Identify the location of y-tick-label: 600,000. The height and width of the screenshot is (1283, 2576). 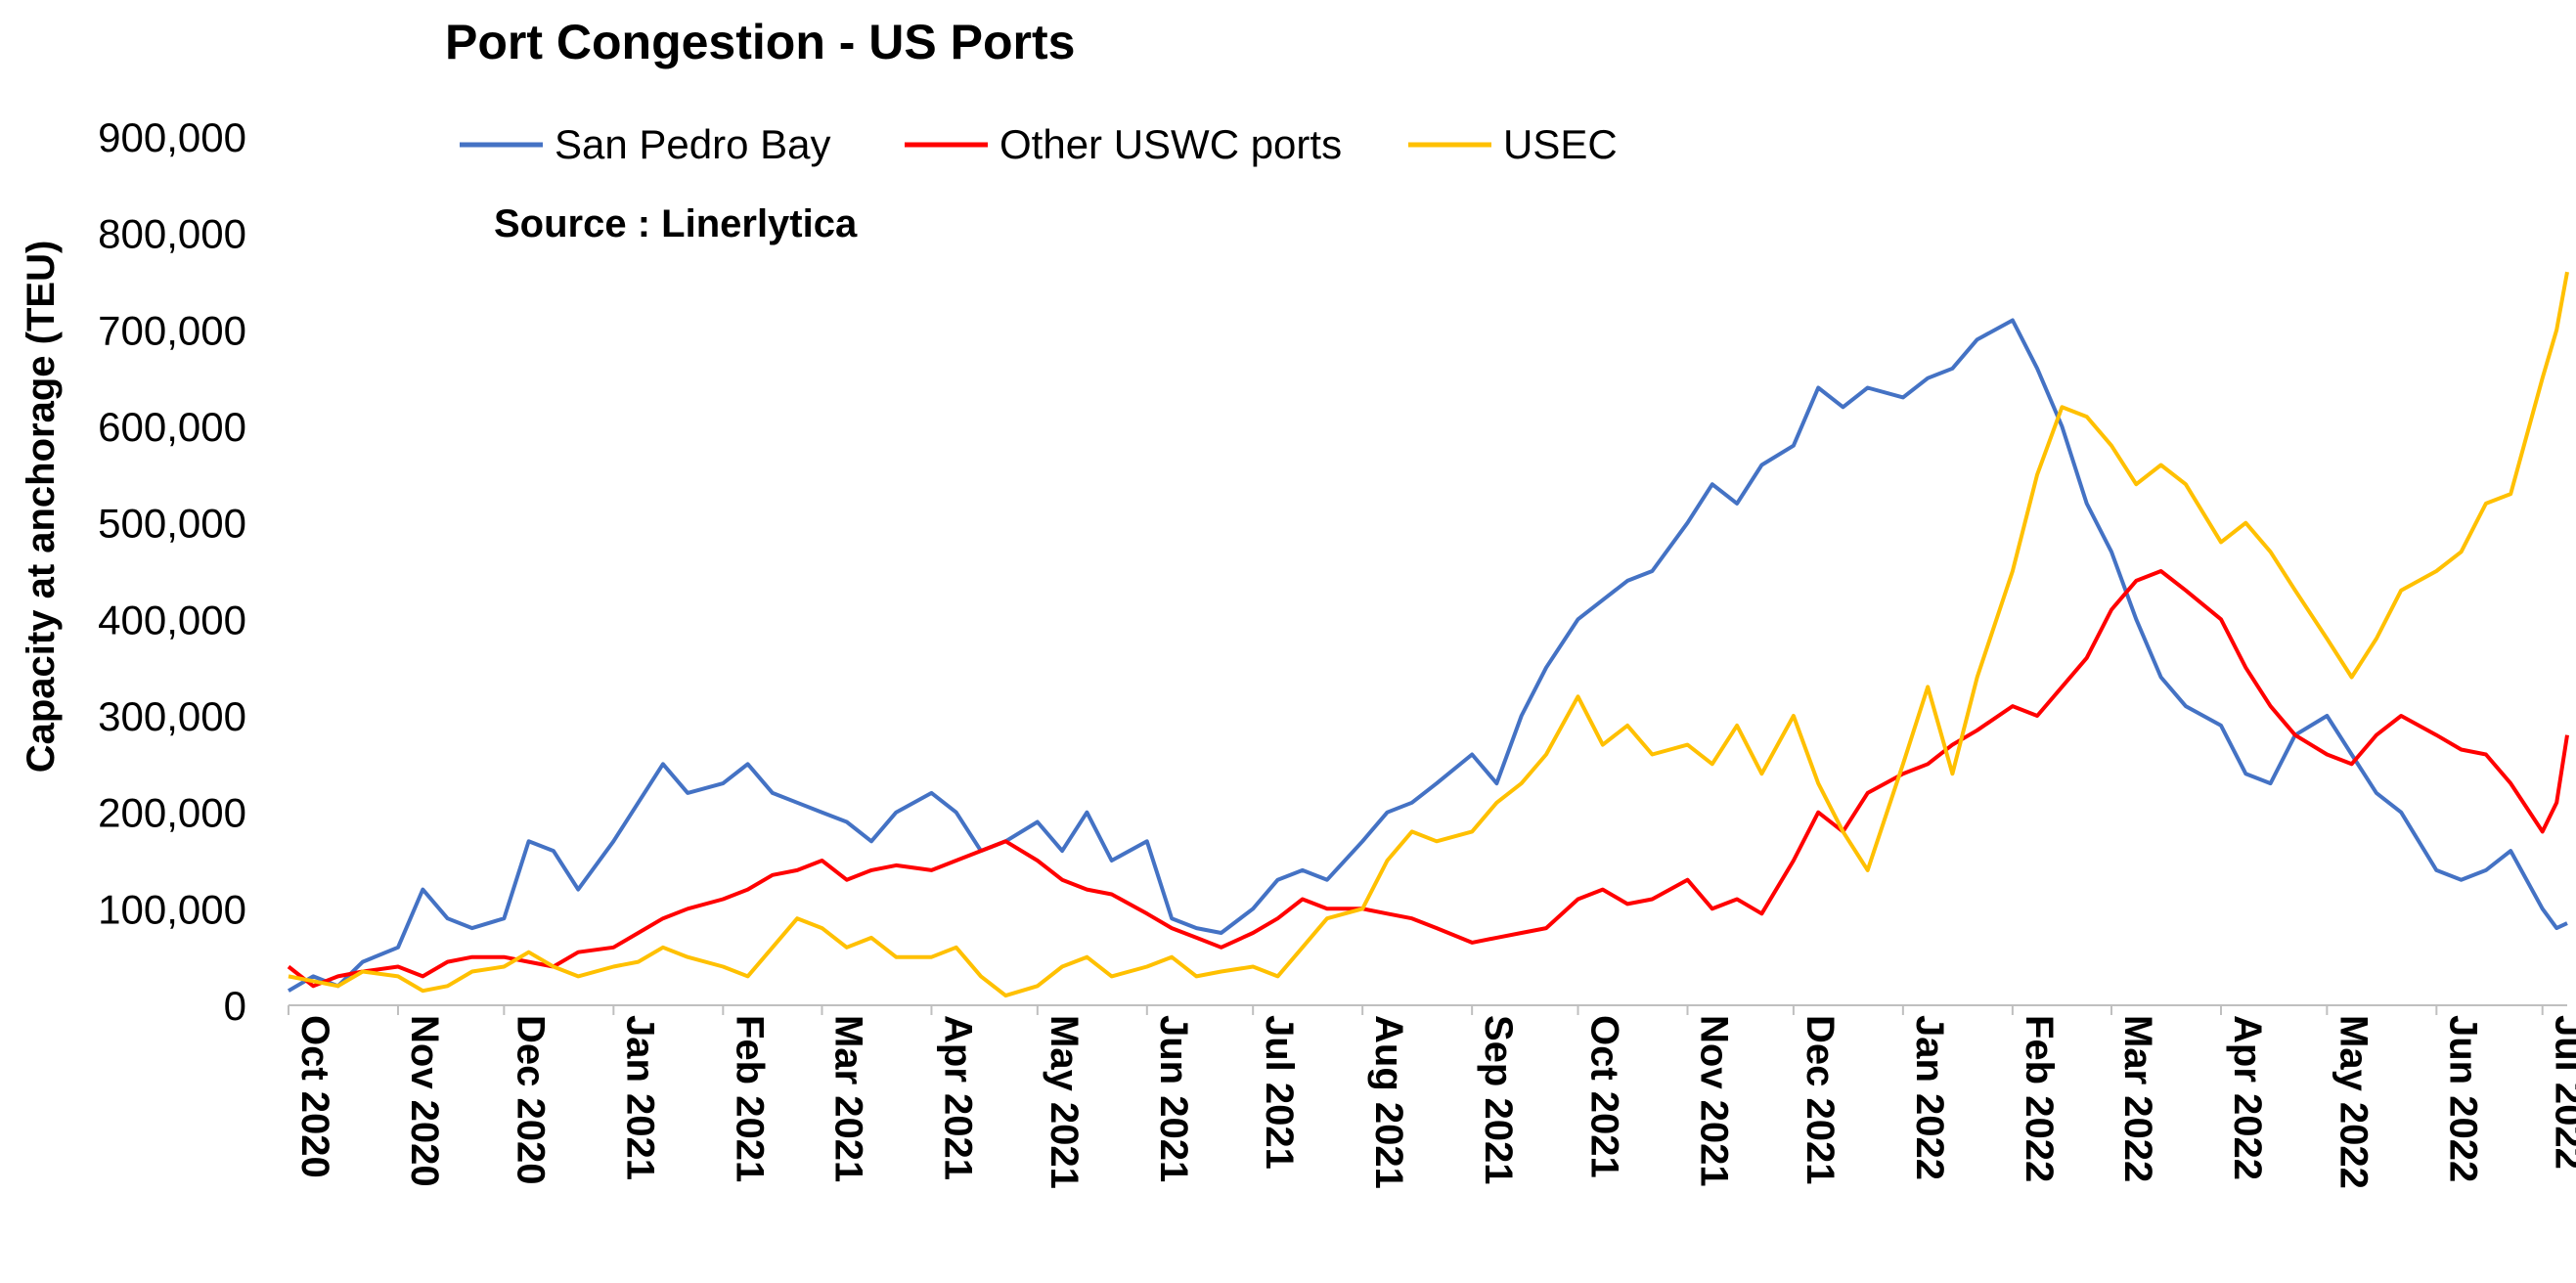
(172, 427).